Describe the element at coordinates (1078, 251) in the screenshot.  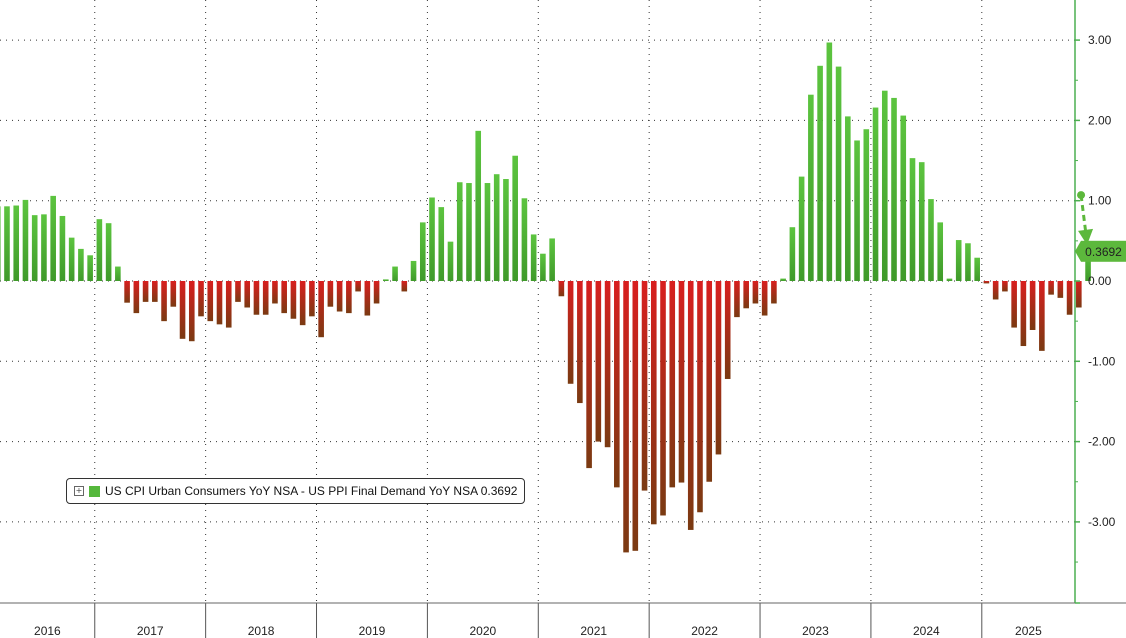
I see `badge-pointer` at that location.